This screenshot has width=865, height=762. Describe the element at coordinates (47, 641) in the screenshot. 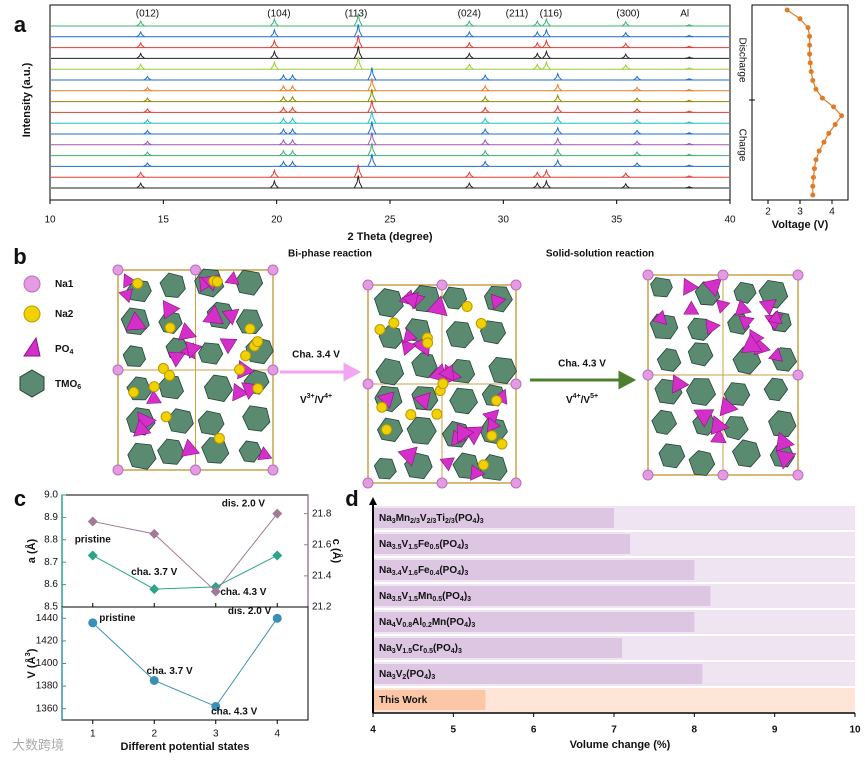

I see `y-tick-label: 1420` at that location.